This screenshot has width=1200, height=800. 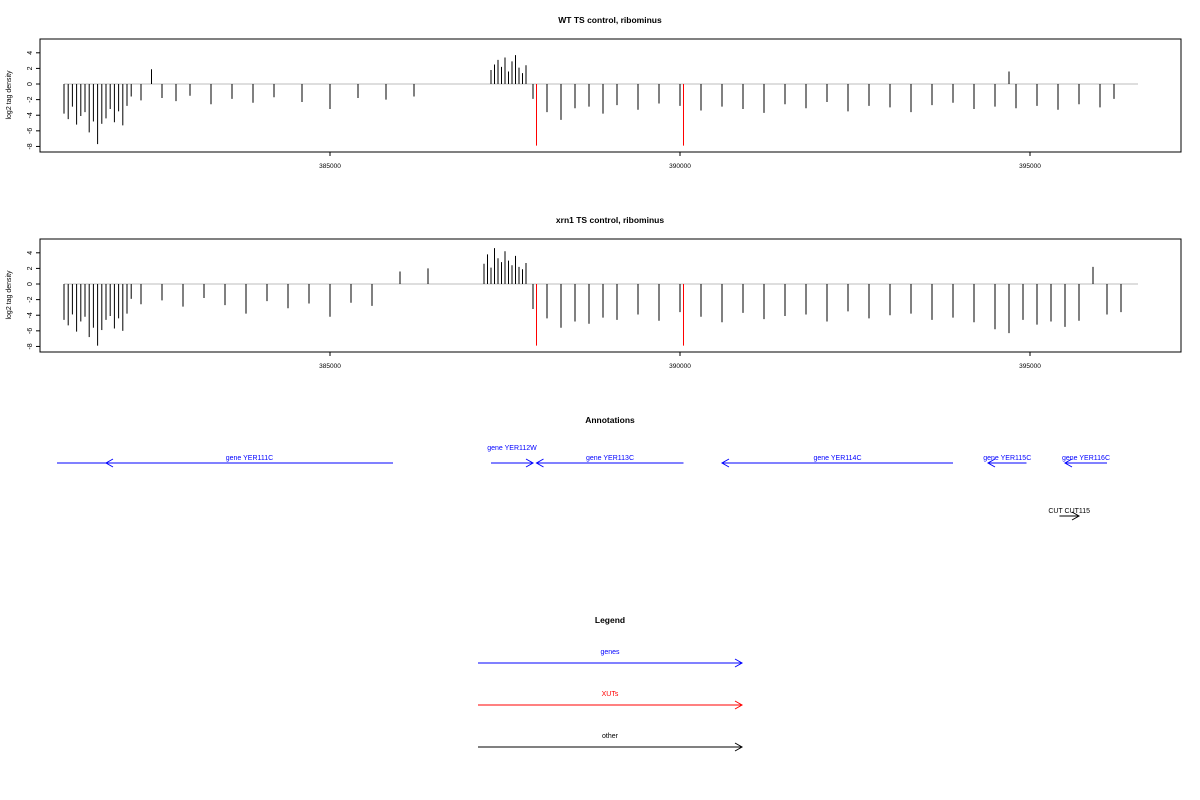 What do you see at coordinates (610, 694) in the screenshot?
I see `legend-label: XUTs` at bounding box center [610, 694].